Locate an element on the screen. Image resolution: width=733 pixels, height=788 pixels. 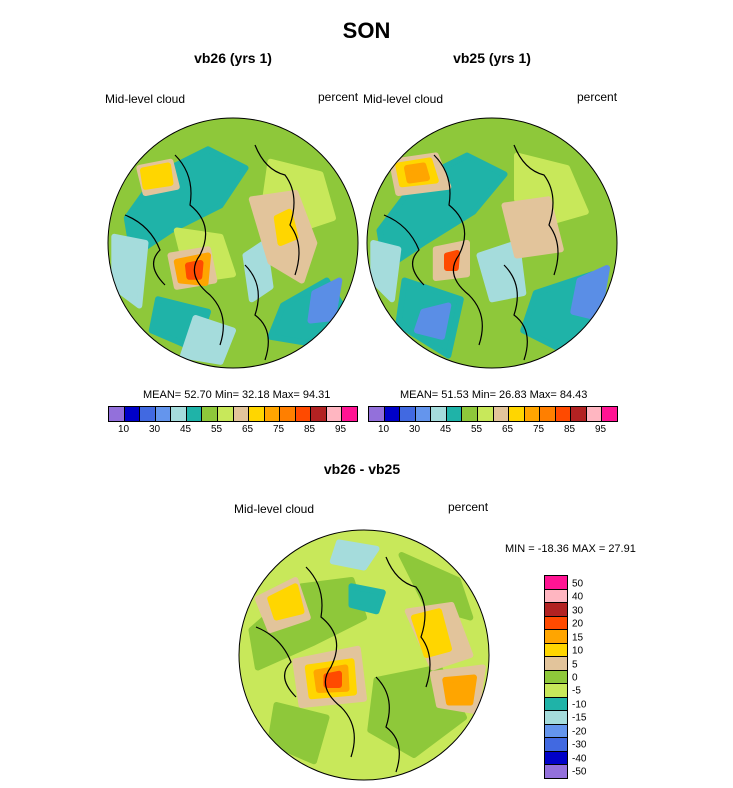
colorbar-tick-label: -50 is located at coordinates (579, 772).